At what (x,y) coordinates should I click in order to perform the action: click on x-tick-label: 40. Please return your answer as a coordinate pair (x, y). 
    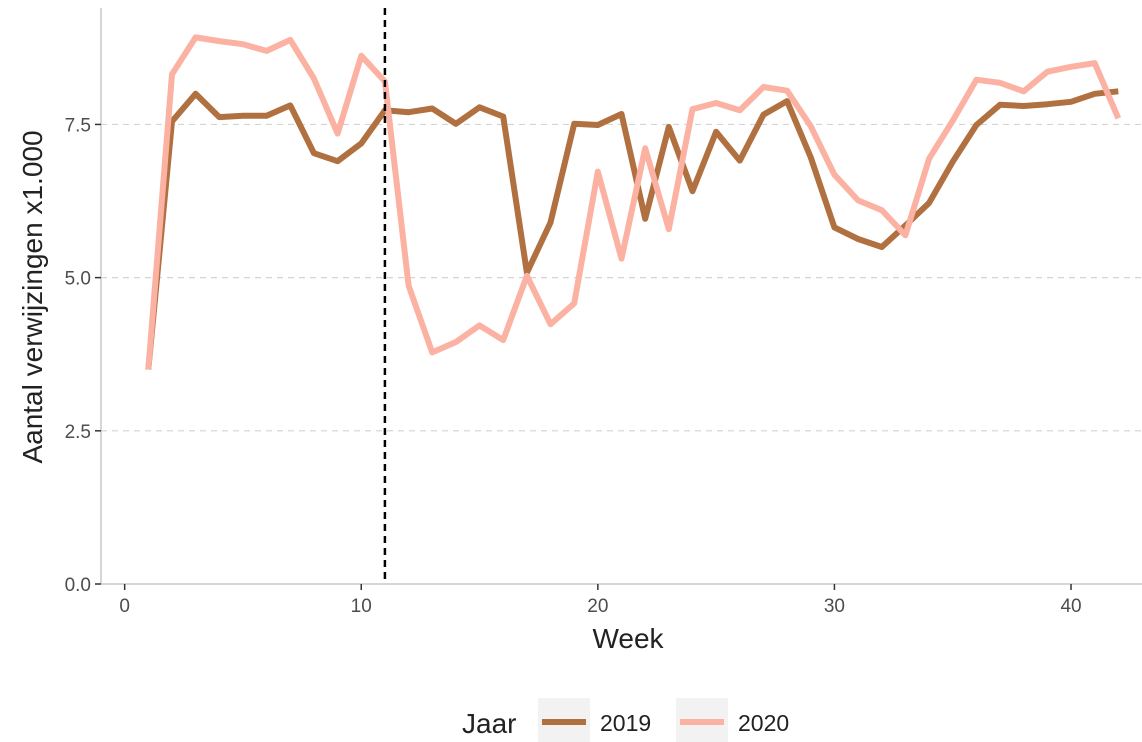
    Looking at the image, I should click on (1070, 606).